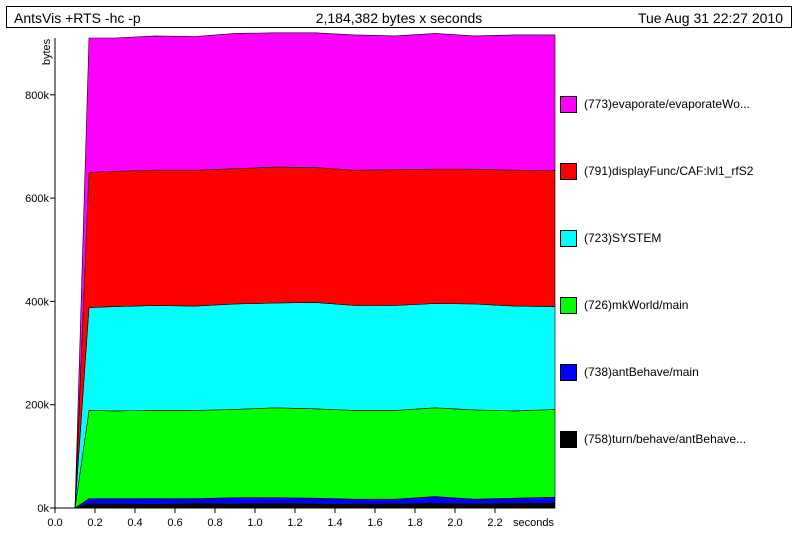 This screenshot has width=800, height=533. Describe the element at coordinates (37, 96) in the screenshot. I see `y-tick-label: 800k` at that location.